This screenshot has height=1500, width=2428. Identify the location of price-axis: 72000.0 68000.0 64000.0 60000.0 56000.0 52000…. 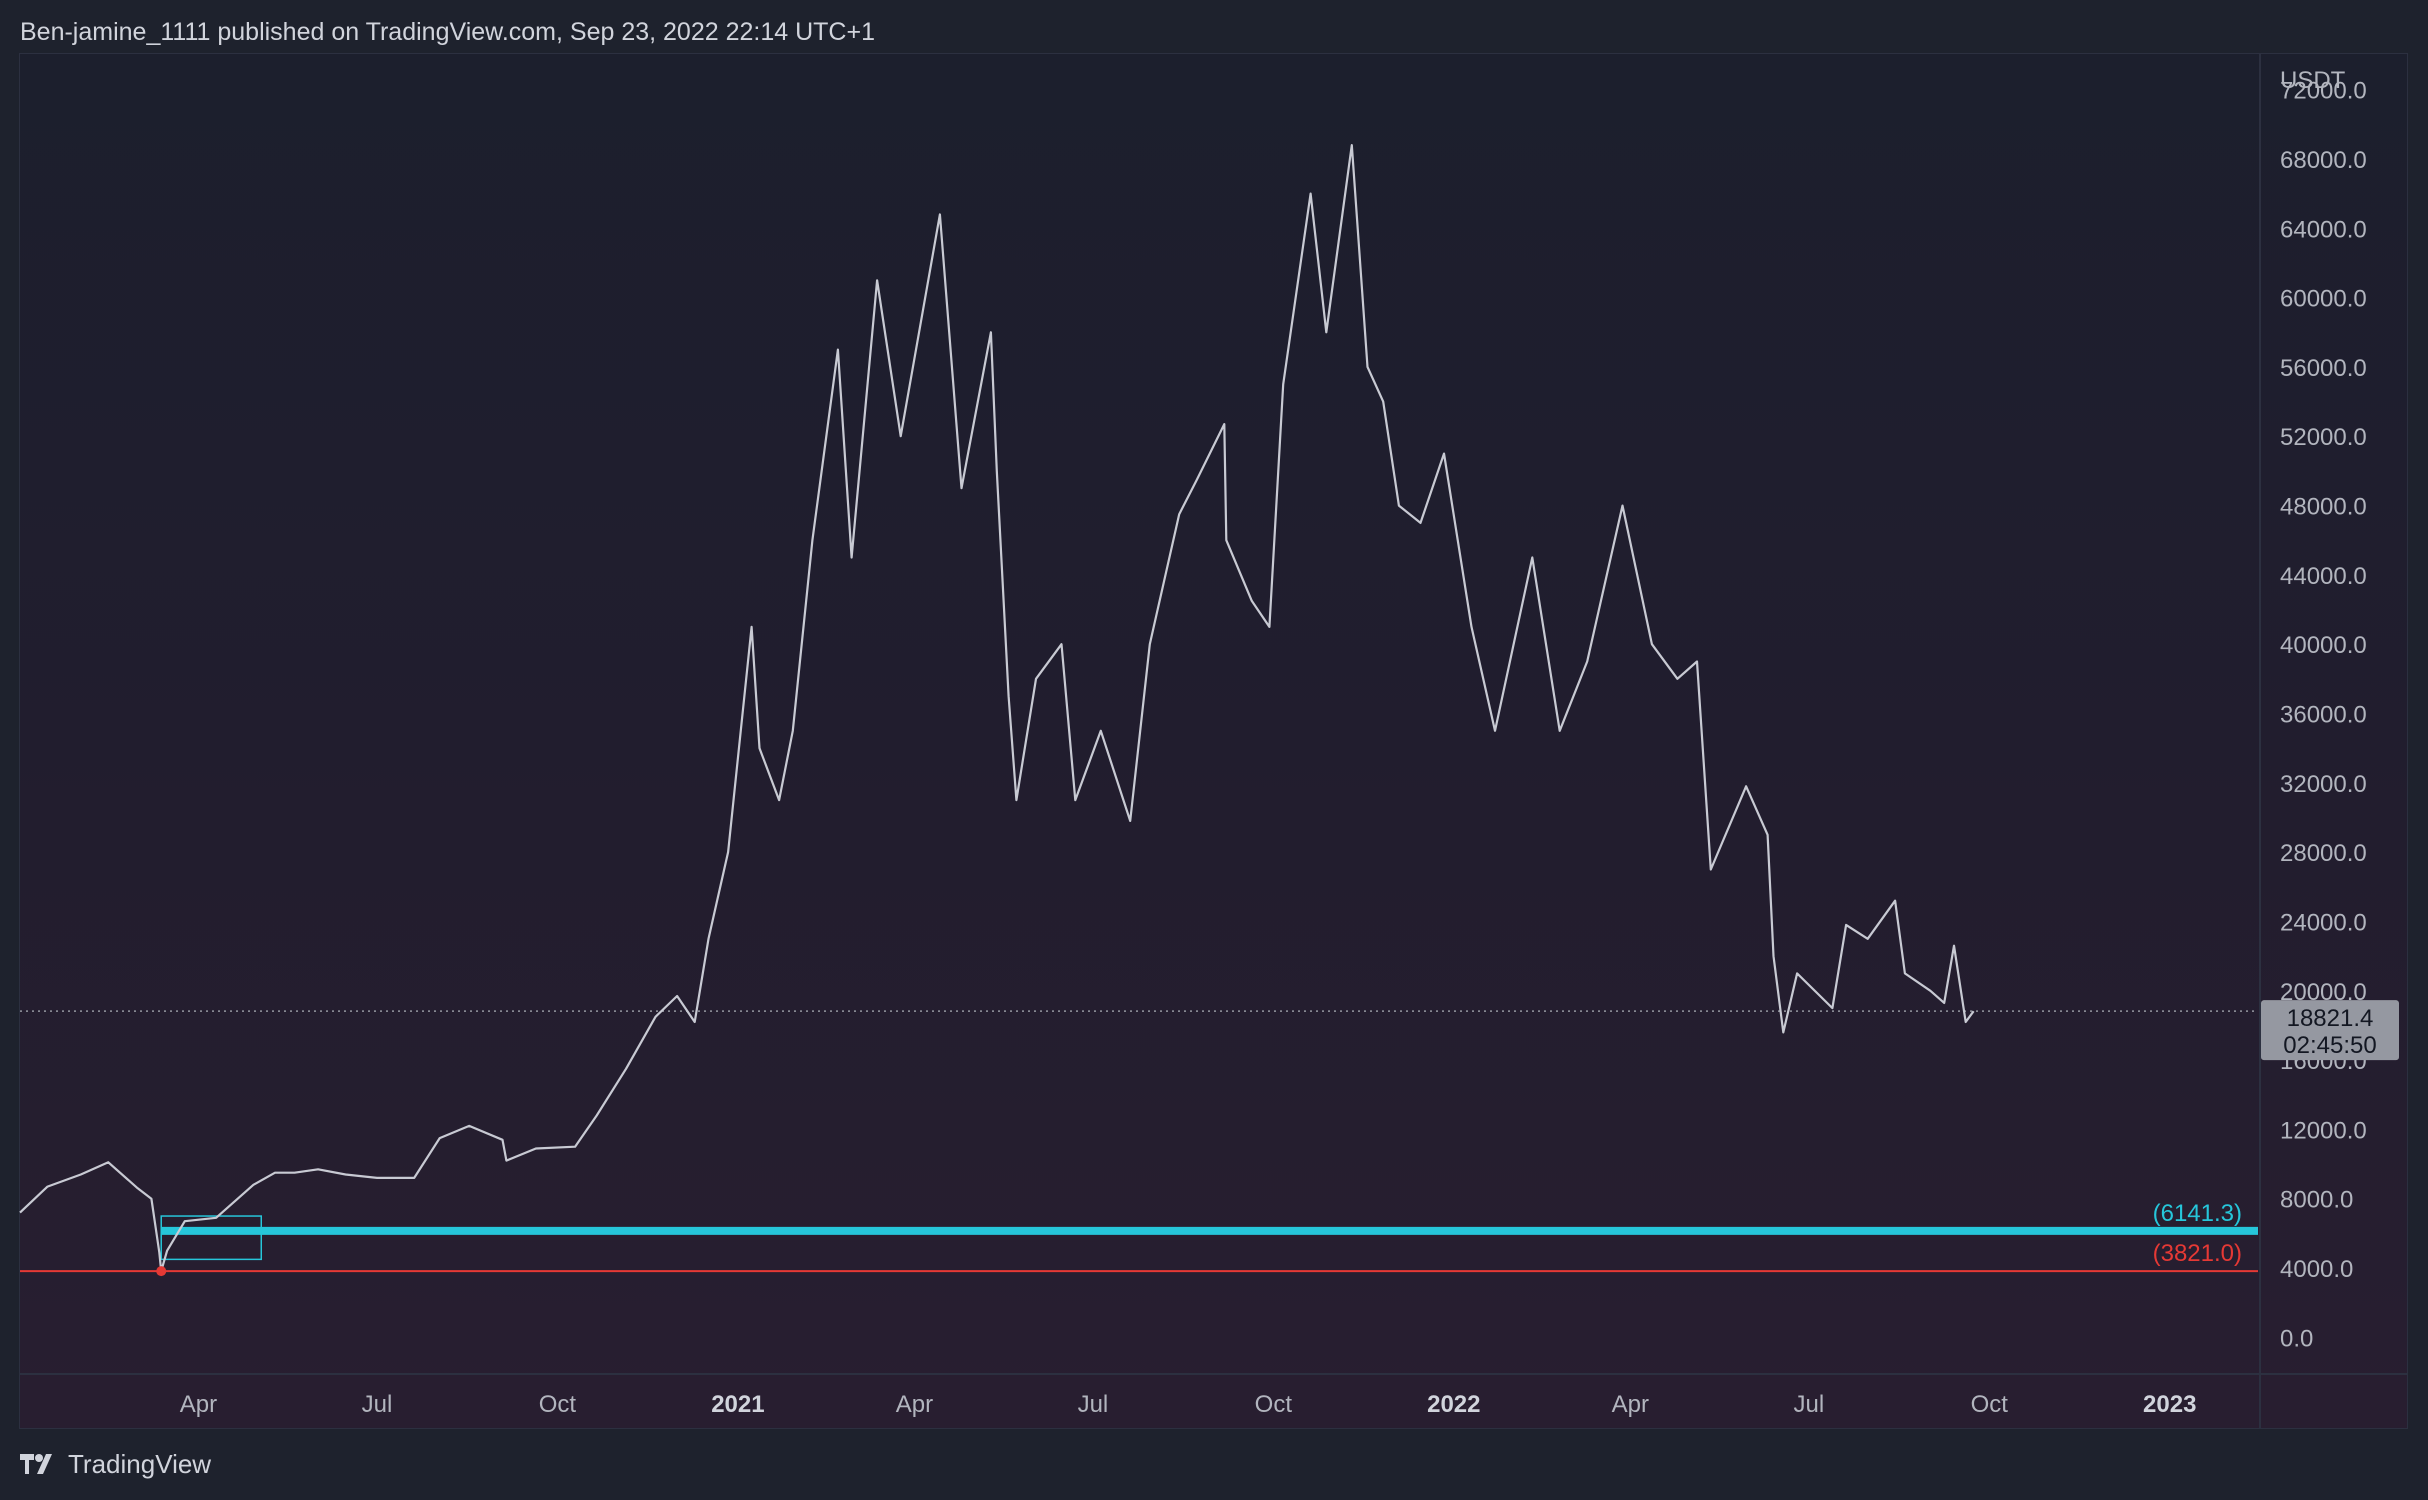
(2323, 715).